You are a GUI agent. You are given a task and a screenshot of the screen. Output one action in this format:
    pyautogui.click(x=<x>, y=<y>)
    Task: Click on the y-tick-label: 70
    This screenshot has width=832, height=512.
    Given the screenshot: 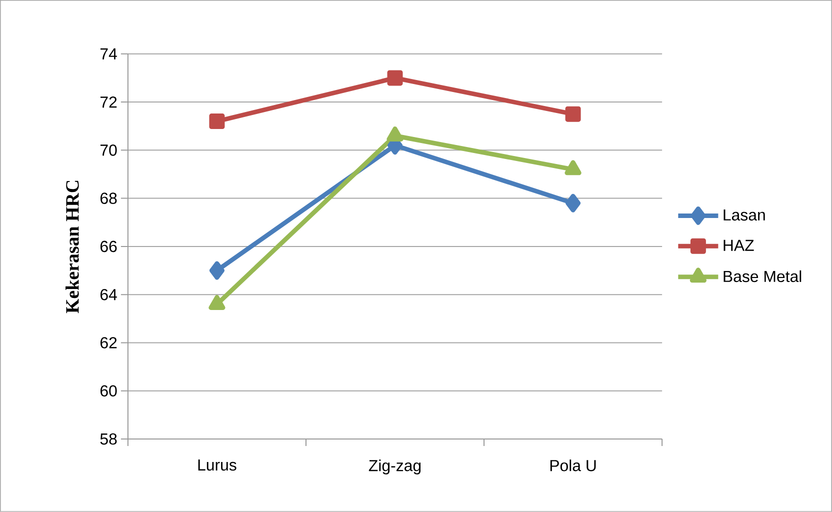 What is the action you would take?
    pyautogui.click(x=108, y=150)
    